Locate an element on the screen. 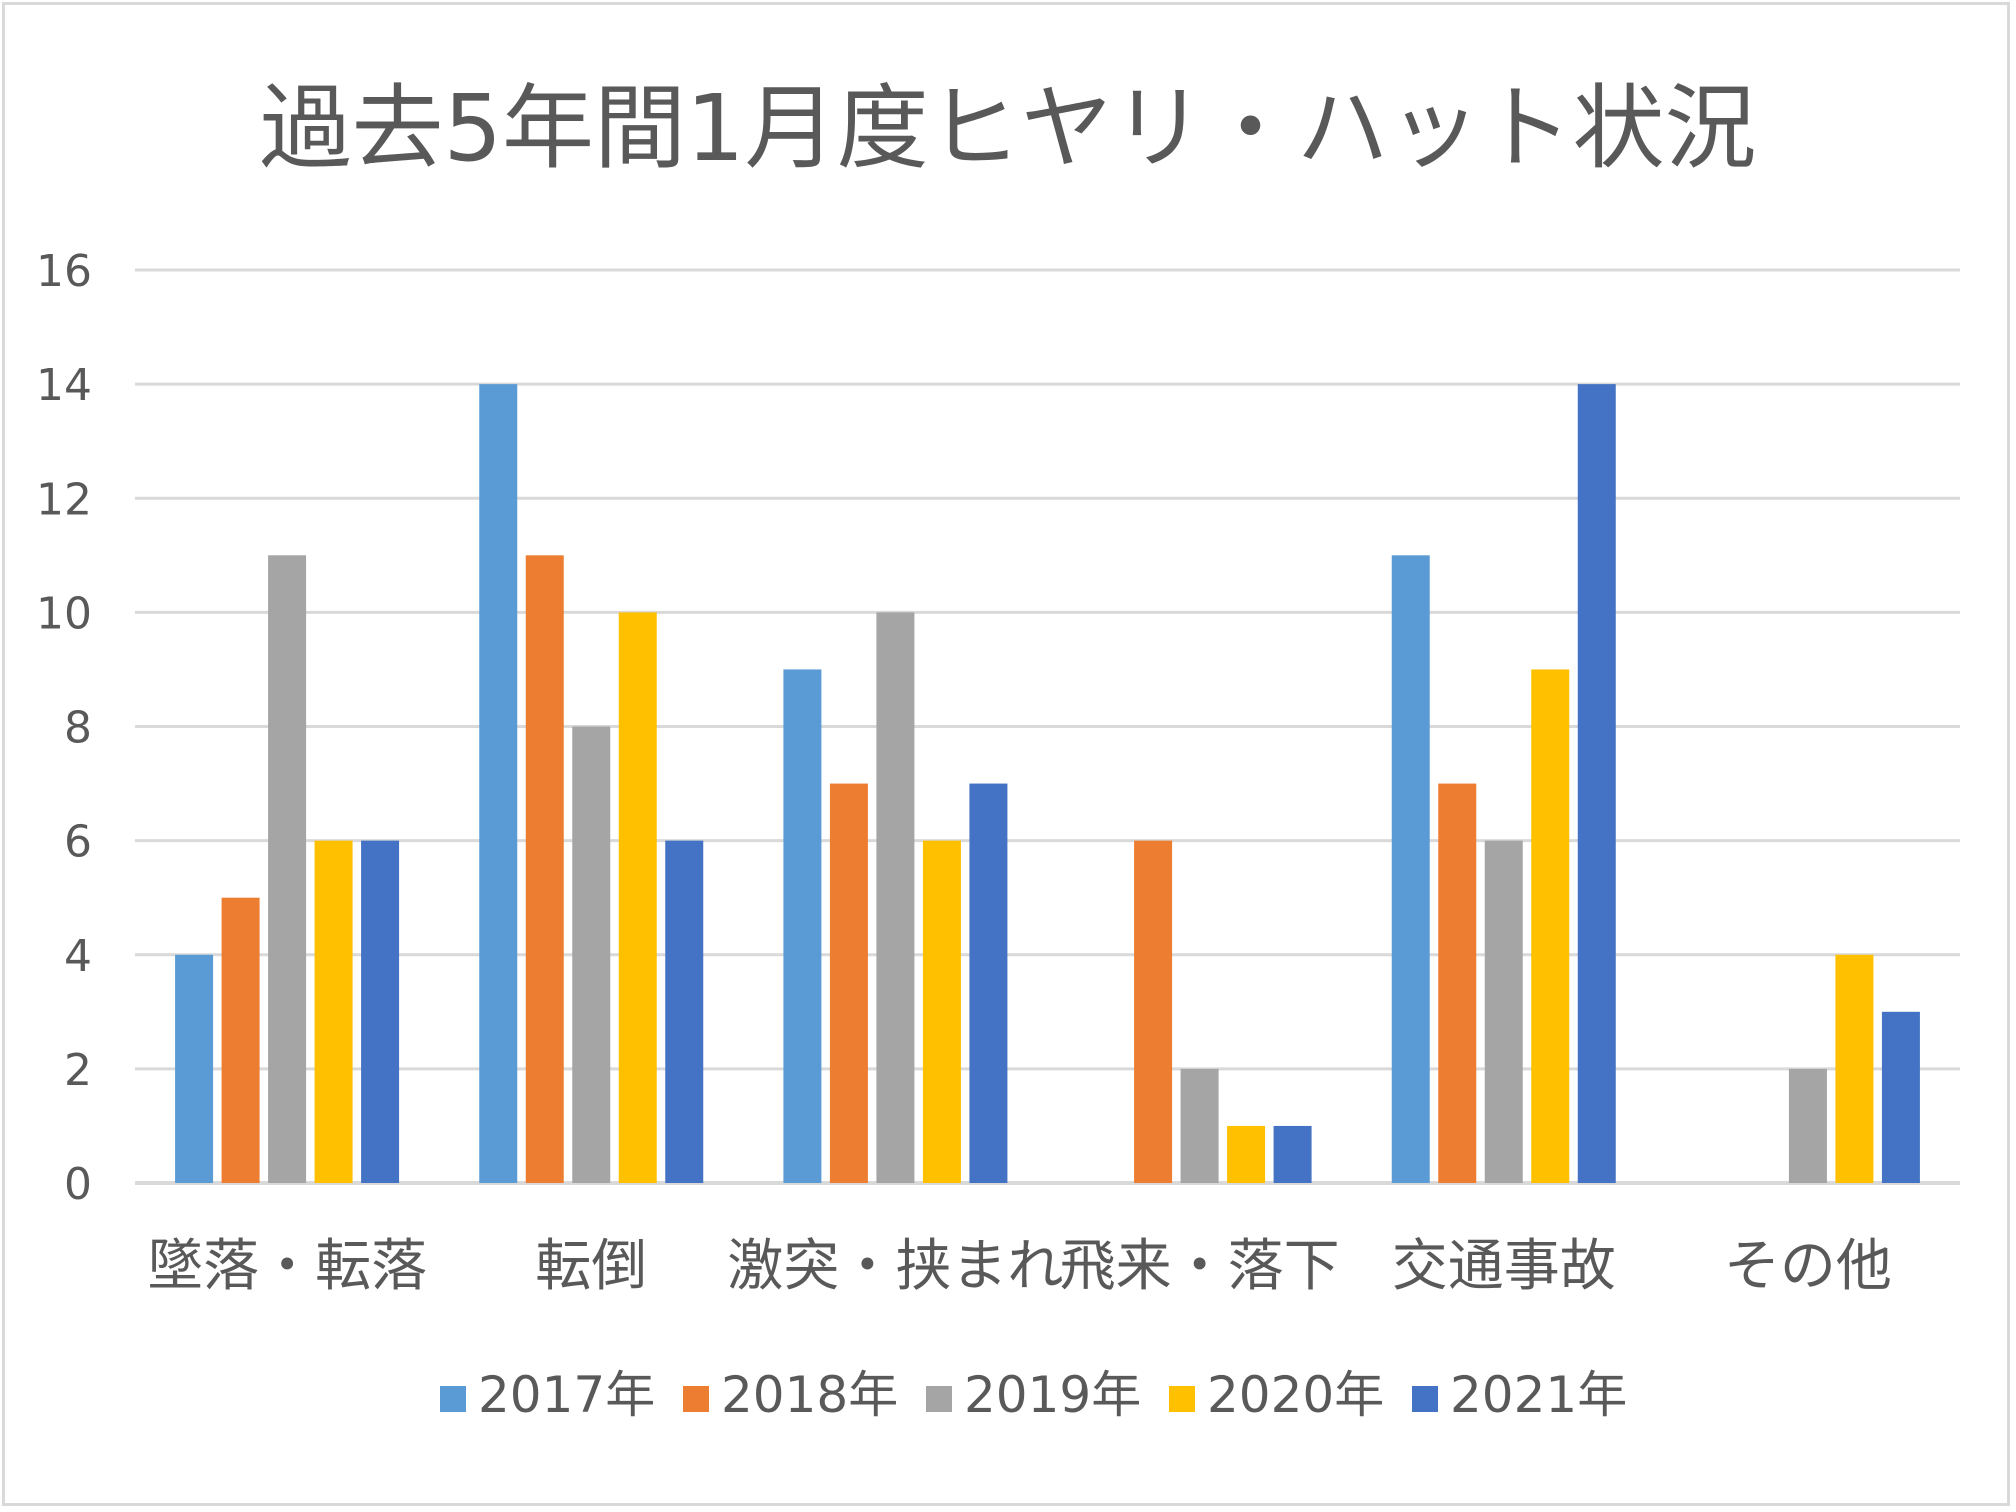  legend-swatch-2017年 is located at coordinates (453, 1399).